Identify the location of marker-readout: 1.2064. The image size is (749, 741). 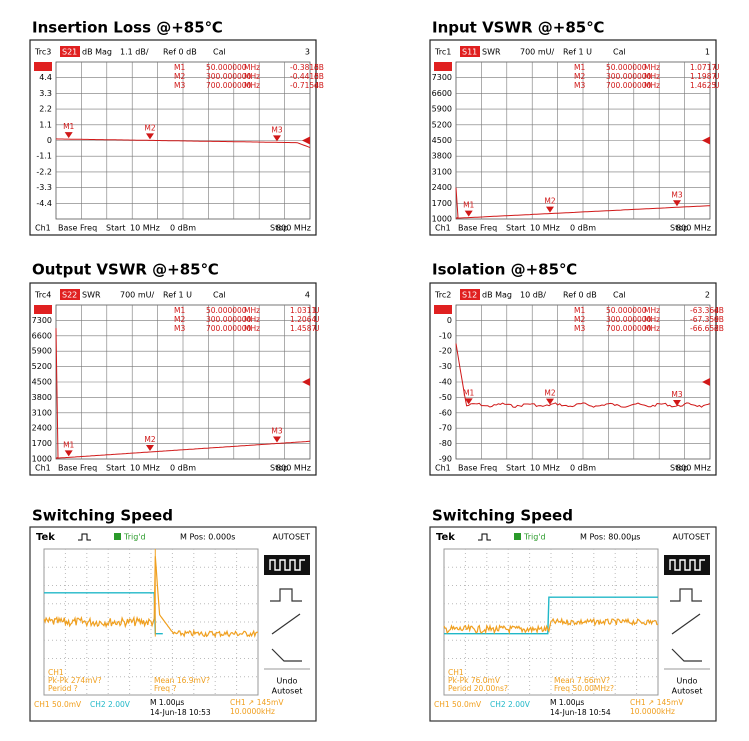
(303, 319).